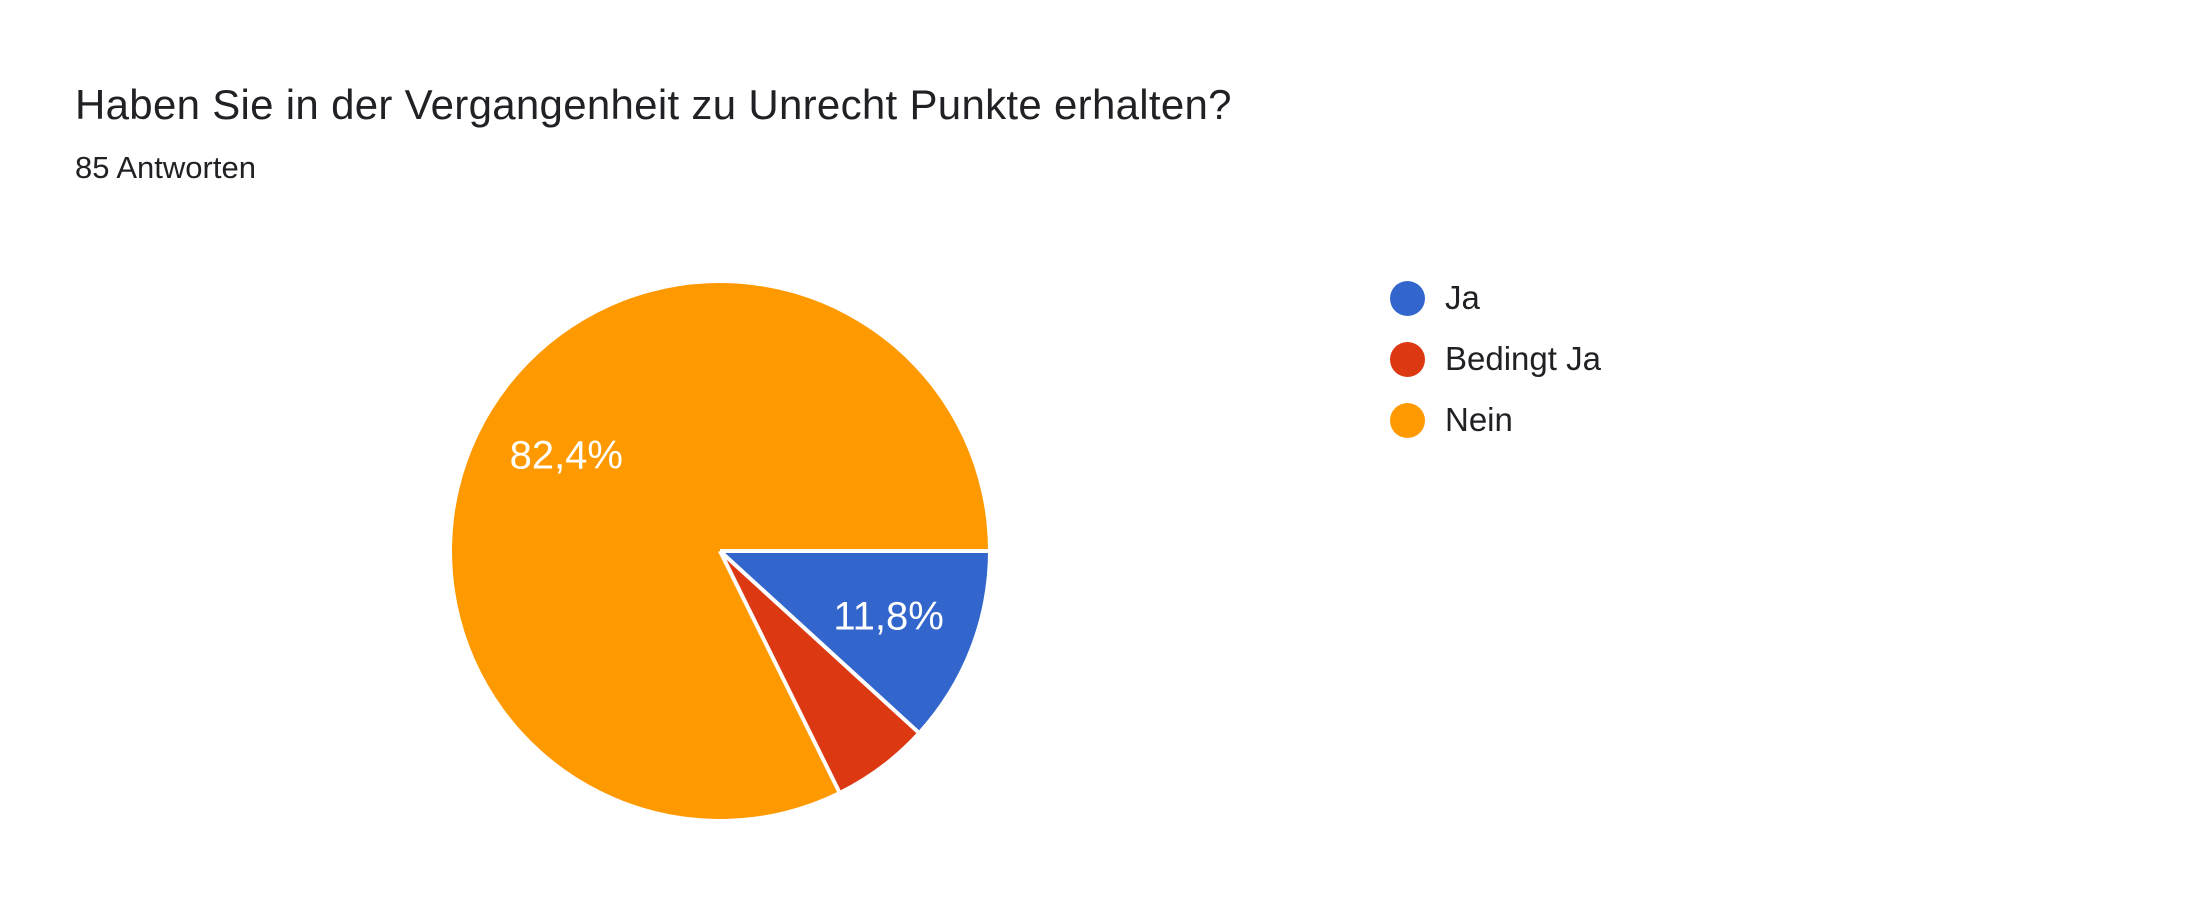 The width and height of the screenshot is (2196, 924). Describe the element at coordinates (1479, 419) in the screenshot. I see `legend-label-nein: Nein` at that location.